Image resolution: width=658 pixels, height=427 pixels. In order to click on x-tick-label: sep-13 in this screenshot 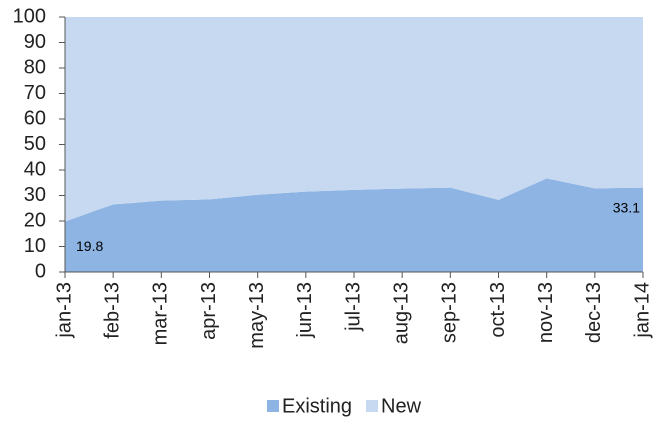, I will do `click(450, 312)`.